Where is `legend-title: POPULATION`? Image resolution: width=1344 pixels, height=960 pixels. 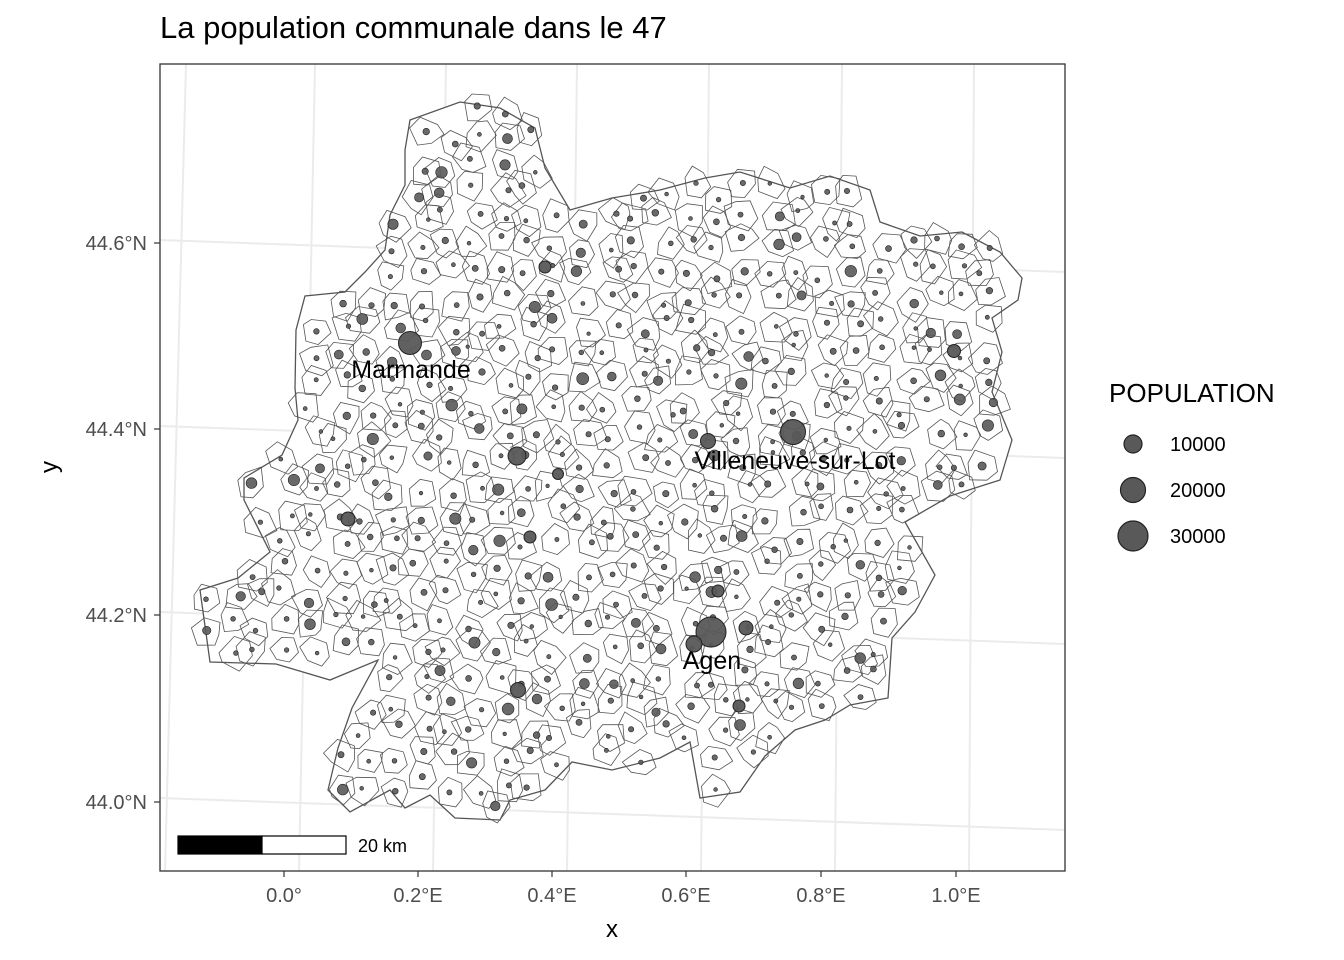
legend-title: POPULATION is located at coordinates (1192, 393).